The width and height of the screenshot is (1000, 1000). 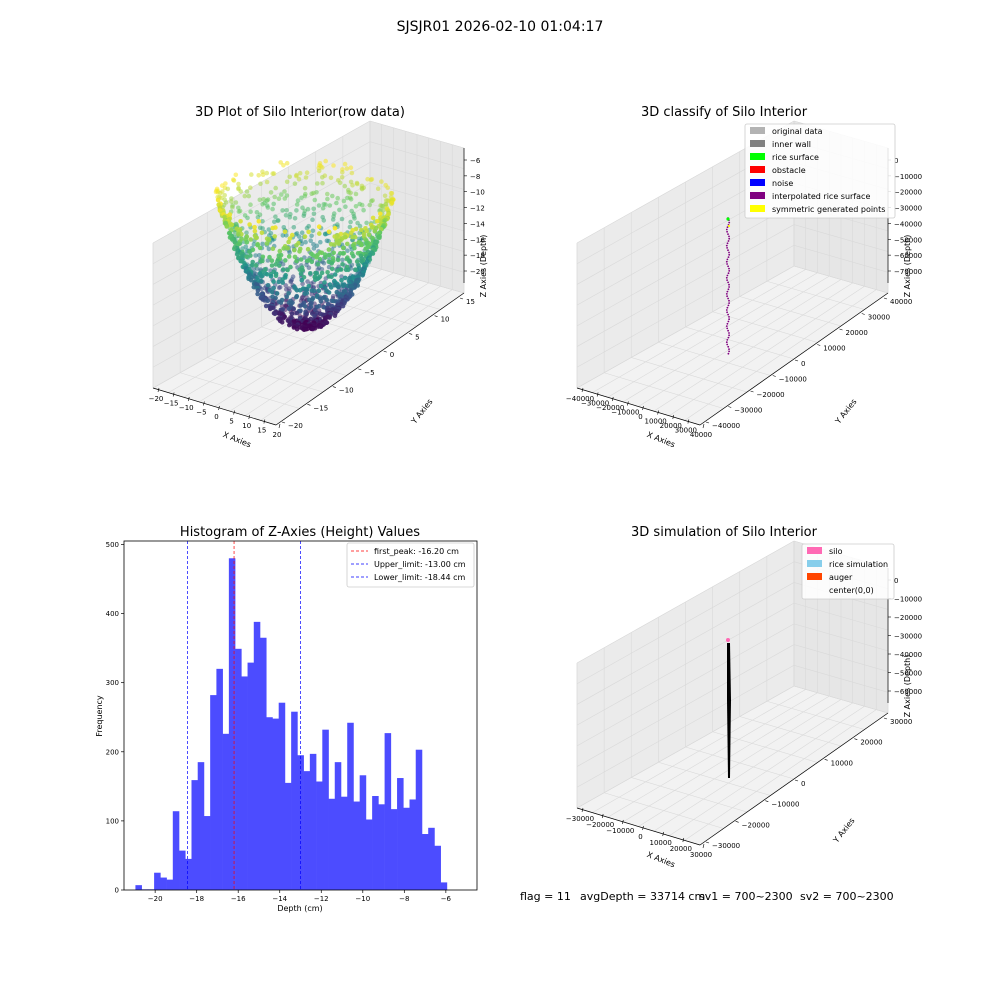 I want to click on sim3d-ztick-label: 0, so click(x=896, y=581).